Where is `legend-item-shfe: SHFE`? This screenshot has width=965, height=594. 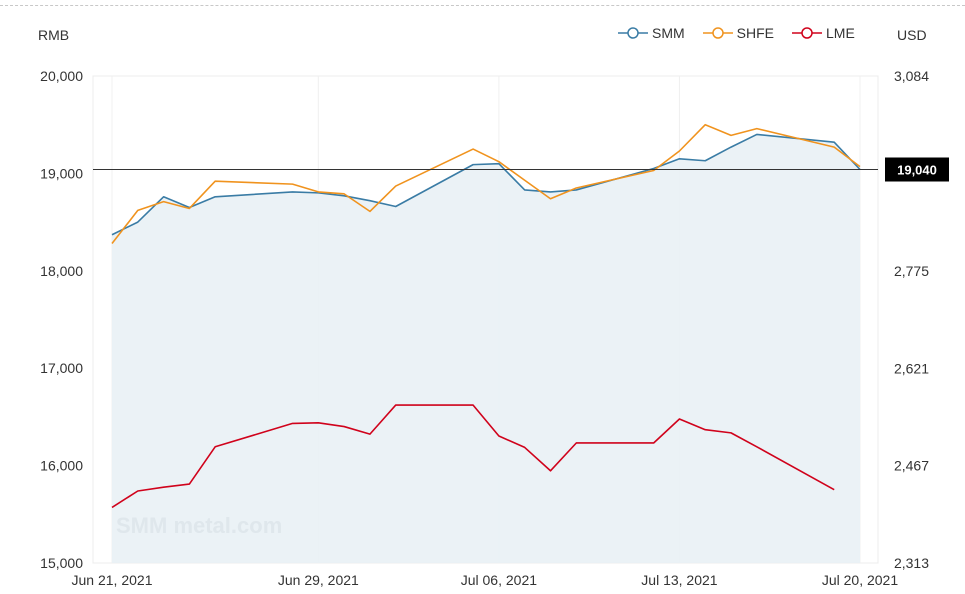 legend-item-shfe: SHFE is located at coordinates (738, 33).